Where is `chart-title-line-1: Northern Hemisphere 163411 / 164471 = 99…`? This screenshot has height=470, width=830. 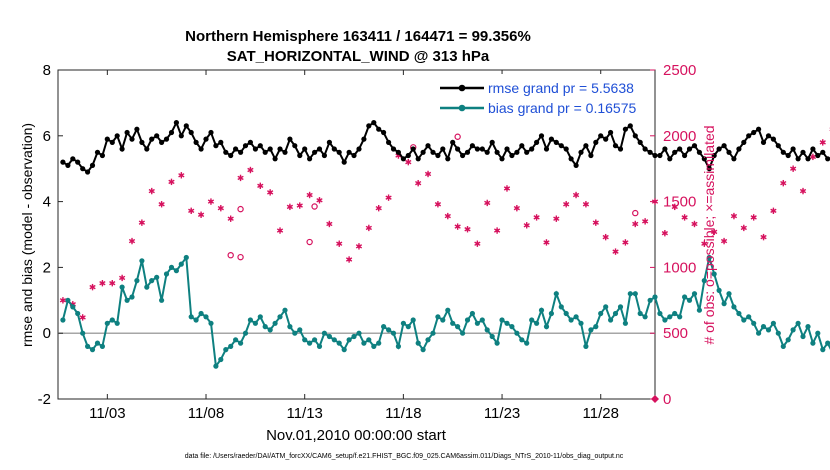 chart-title-line-1: Northern Hemisphere 163411 / 164471 = 99… is located at coordinates (358, 36).